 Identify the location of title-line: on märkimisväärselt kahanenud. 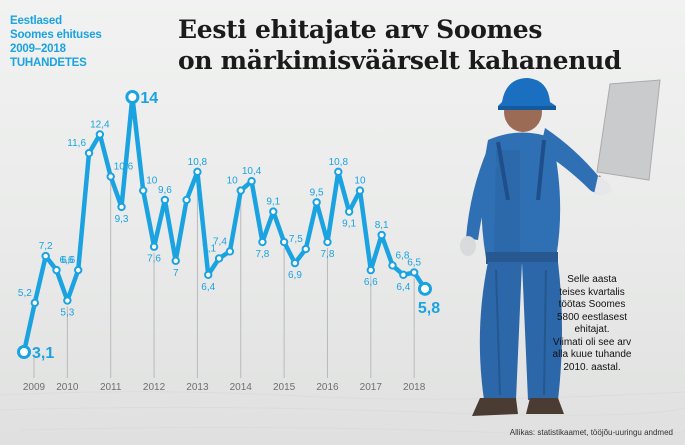
(400, 60).